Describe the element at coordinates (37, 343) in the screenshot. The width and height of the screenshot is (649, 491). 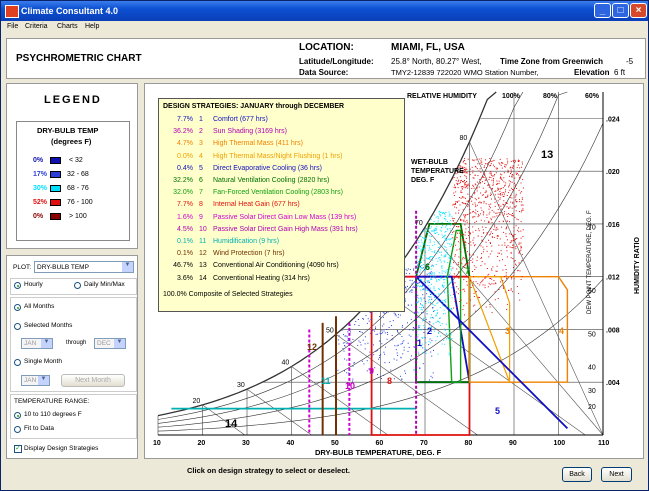
I see `from-month-select: JAN ▼` at that location.